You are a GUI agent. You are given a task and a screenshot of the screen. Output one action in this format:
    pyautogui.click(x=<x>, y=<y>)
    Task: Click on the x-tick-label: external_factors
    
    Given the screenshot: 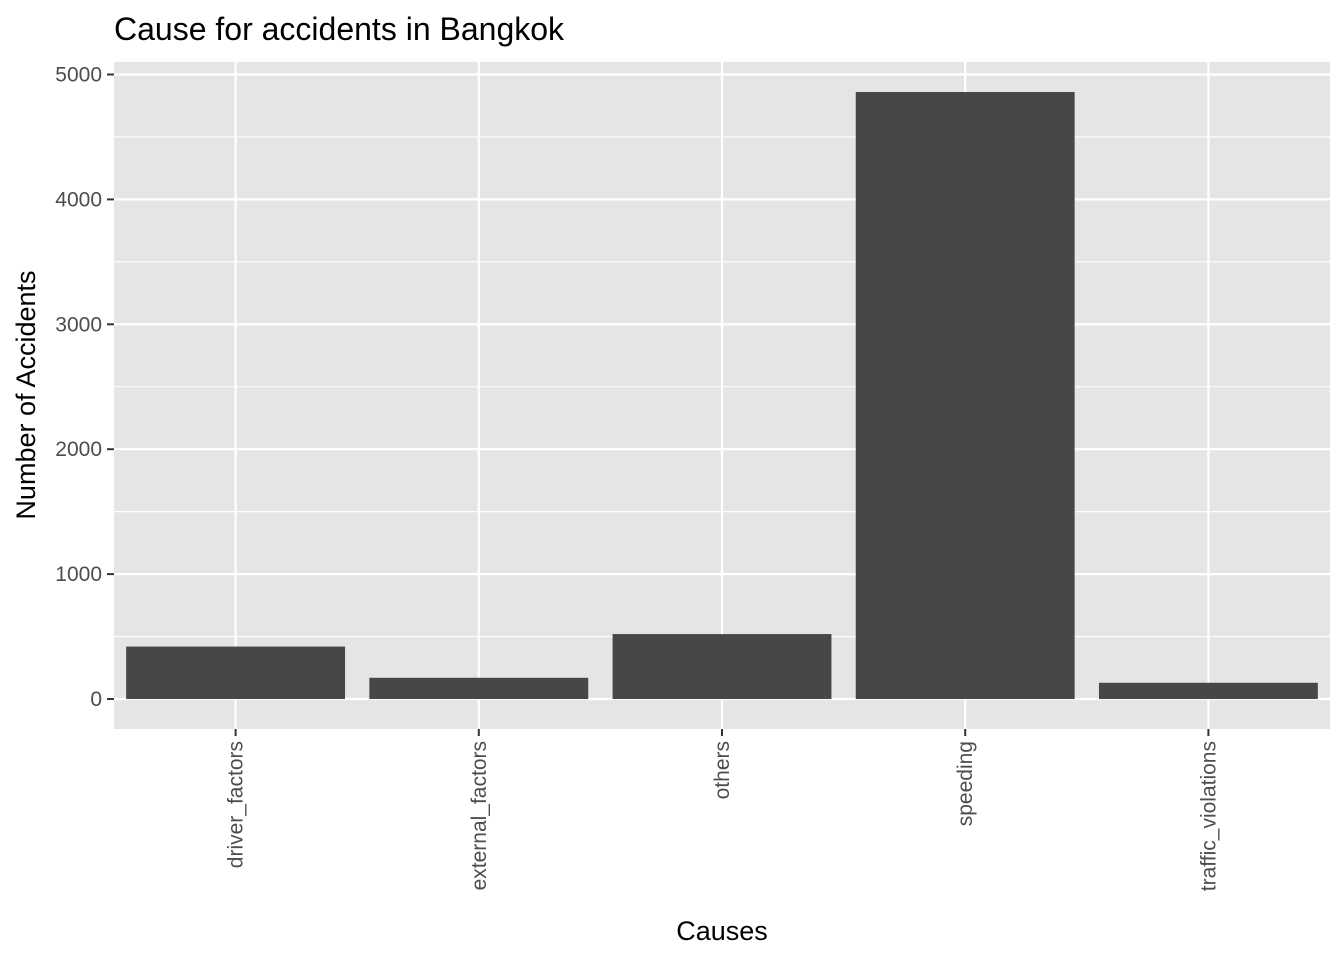 What is the action you would take?
    pyautogui.click(x=479, y=815)
    